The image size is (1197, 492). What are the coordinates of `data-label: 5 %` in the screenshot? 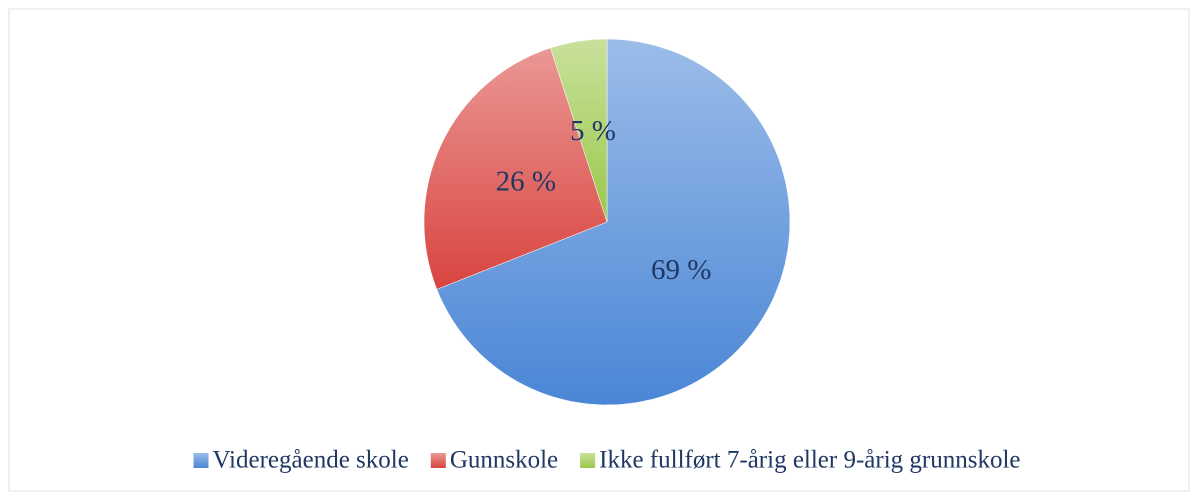 It's located at (593, 131).